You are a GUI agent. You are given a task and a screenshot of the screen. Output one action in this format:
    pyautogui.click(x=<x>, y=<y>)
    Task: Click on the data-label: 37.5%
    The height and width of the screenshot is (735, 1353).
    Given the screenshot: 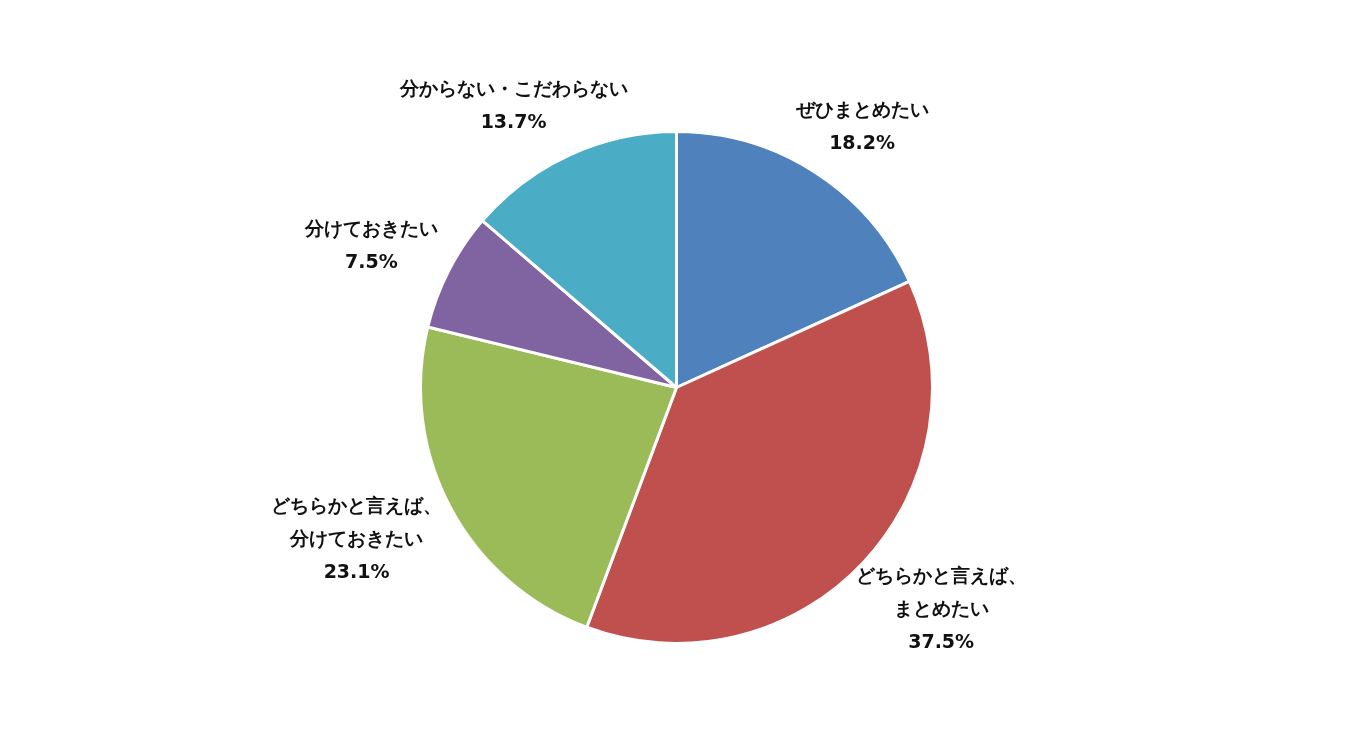 What is the action you would take?
    pyautogui.click(x=941, y=640)
    